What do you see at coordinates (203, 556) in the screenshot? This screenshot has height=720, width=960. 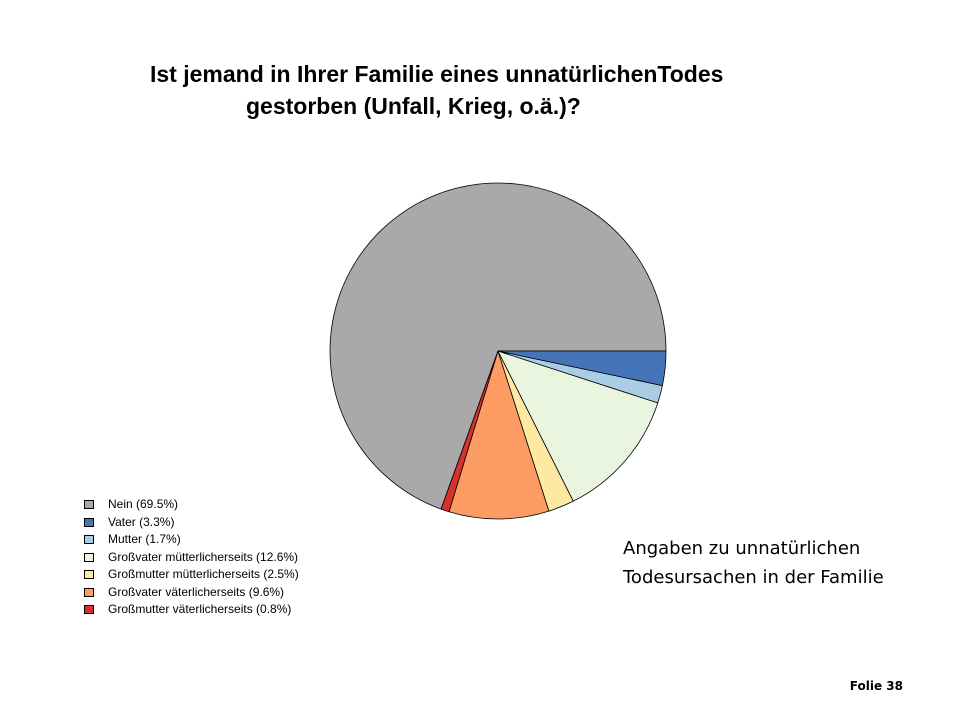 I see `legend-label: Großvater mütterlicherseits (12.6%)` at bounding box center [203, 556].